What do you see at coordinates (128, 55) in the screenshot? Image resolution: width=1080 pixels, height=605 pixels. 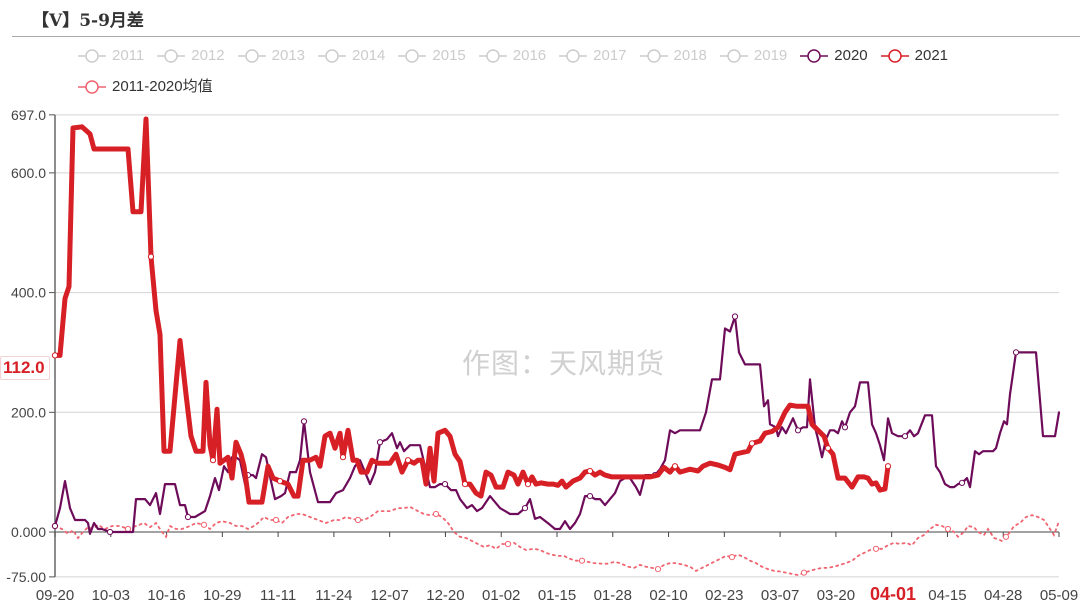 I see `legend-label: 2011` at bounding box center [128, 55].